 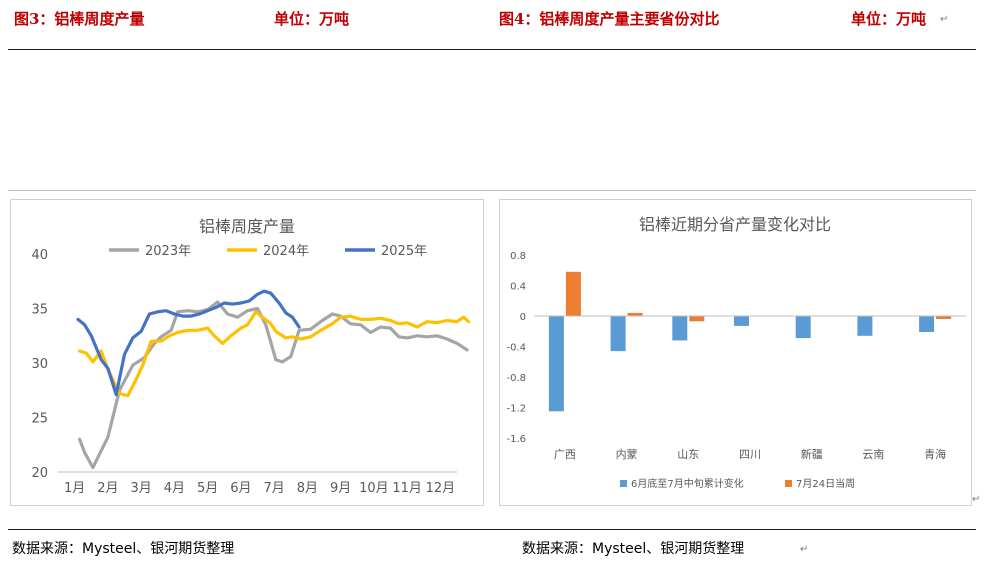 What do you see at coordinates (750, 454) in the screenshot?
I see `x-tick-label: 四川` at bounding box center [750, 454].